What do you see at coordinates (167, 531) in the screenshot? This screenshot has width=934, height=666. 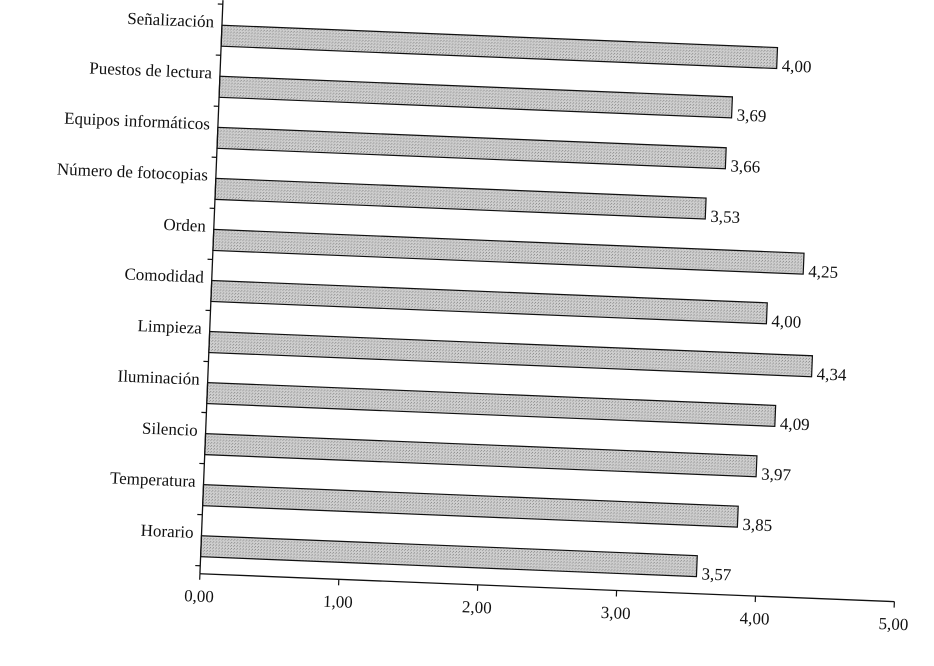 I see `category-label: Horario` at bounding box center [167, 531].